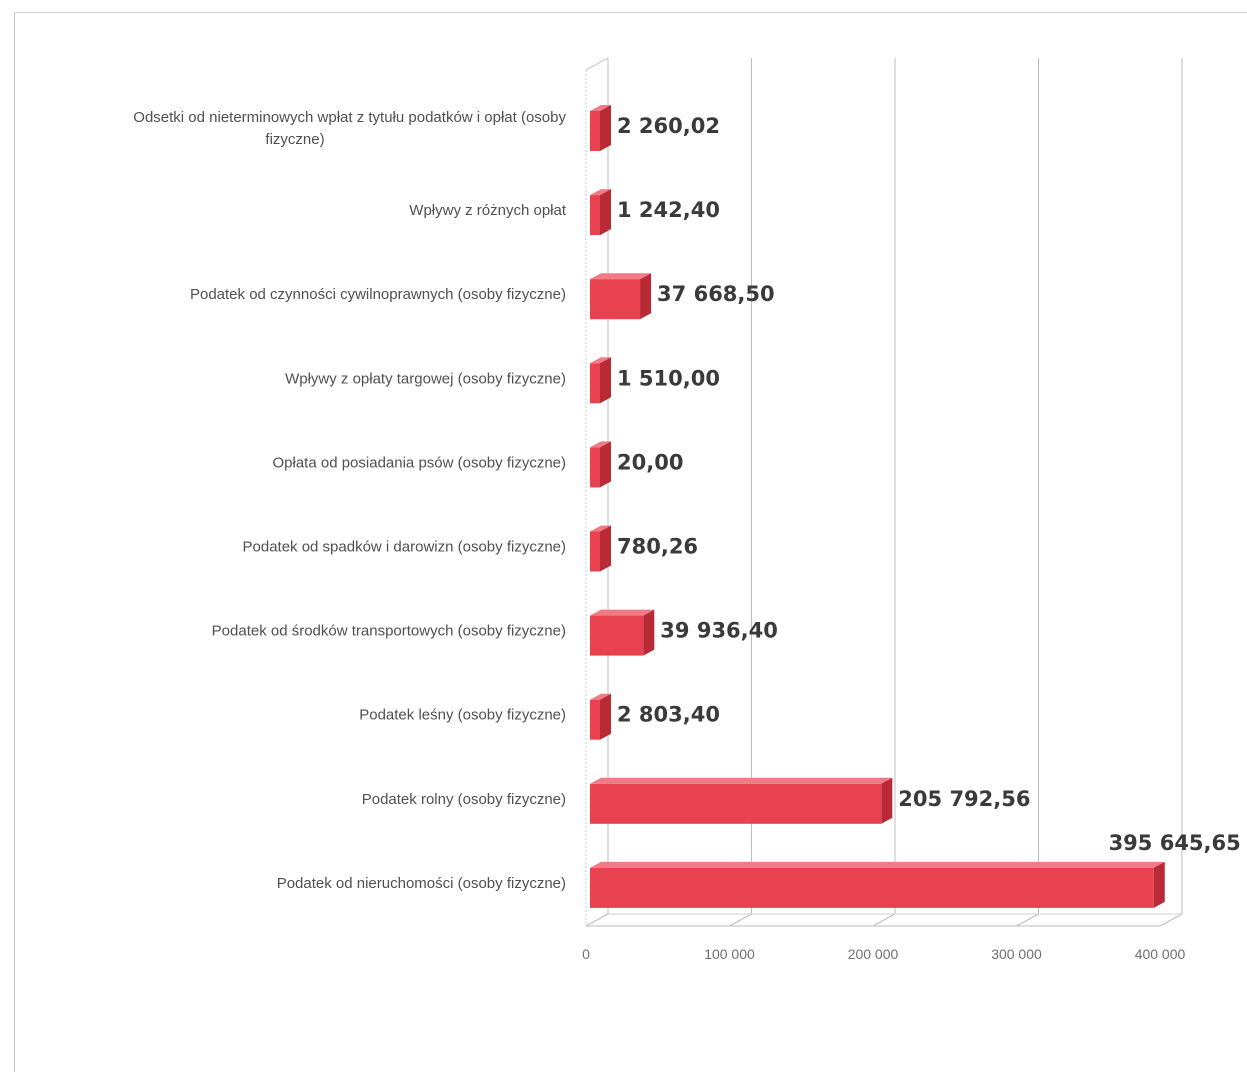  I want to click on category-label: Podatek rolny (osoby fizyczne), so click(464, 799).